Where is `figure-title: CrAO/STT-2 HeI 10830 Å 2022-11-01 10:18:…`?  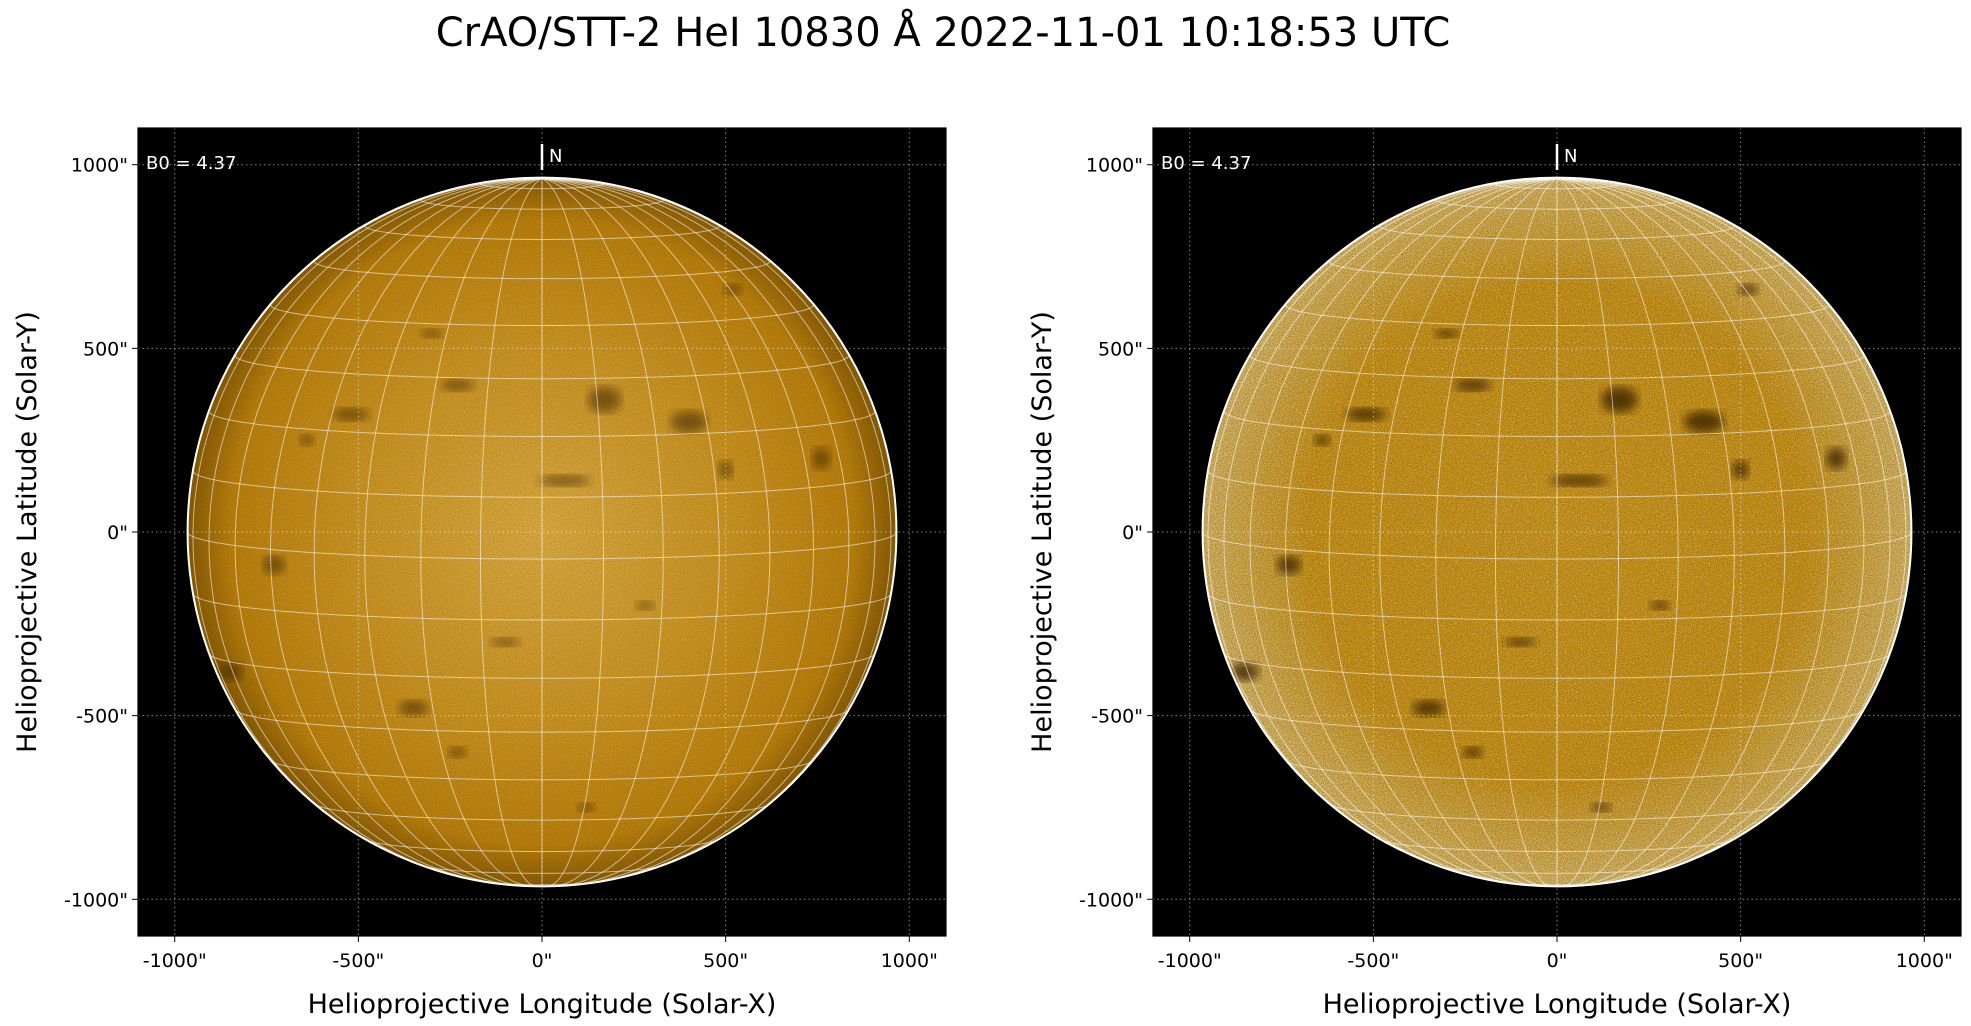 figure-title: CrAO/STT-2 HeI 10830 Å 2022-11-01 10:18:… is located at coordinates (943, 33).